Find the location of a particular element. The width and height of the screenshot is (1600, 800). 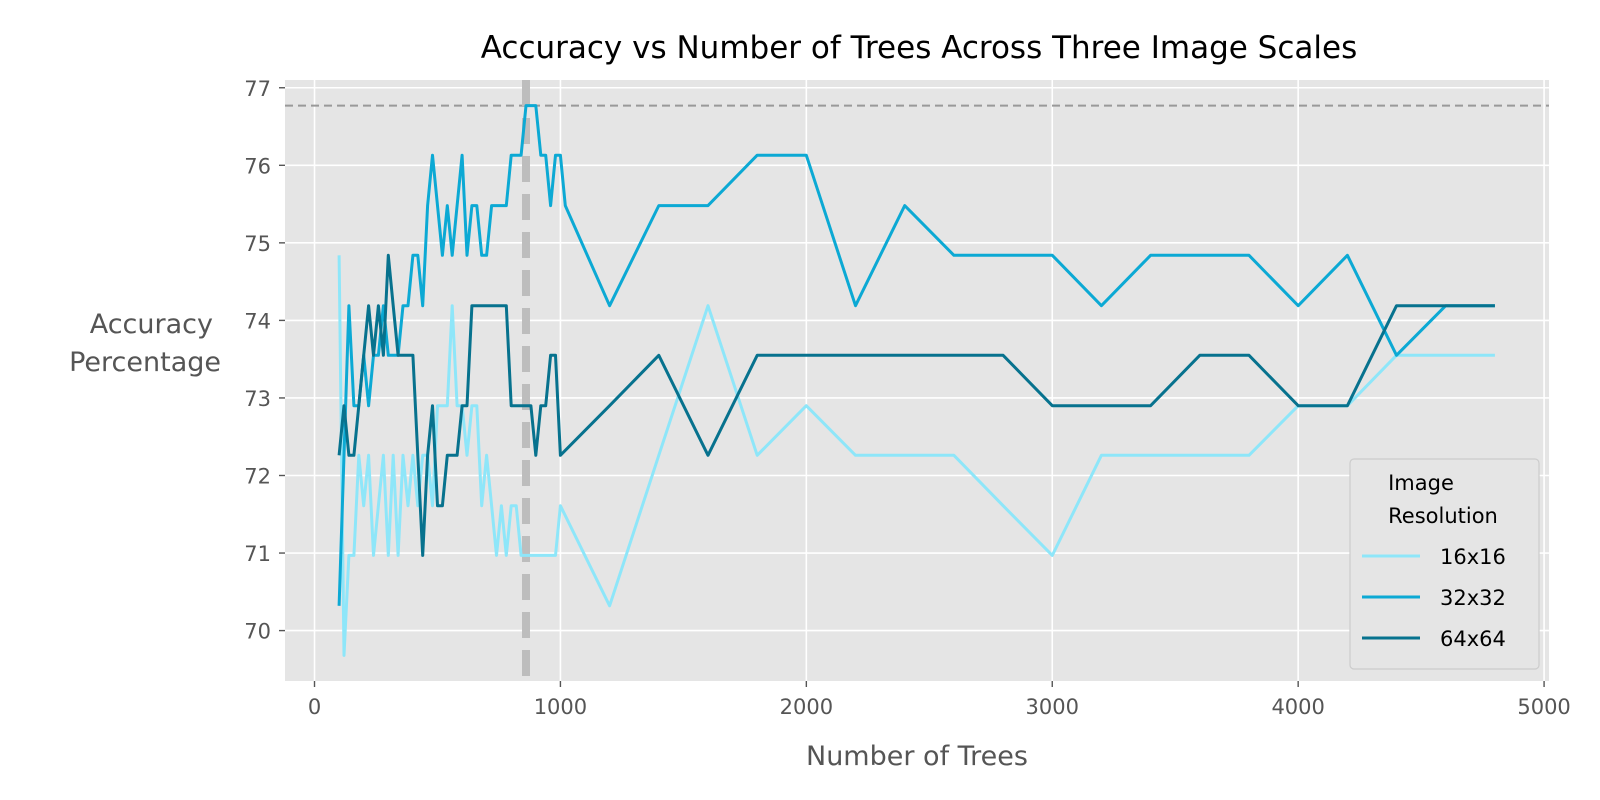

y-tick-label: 77 is located at coordinates (257, 89).